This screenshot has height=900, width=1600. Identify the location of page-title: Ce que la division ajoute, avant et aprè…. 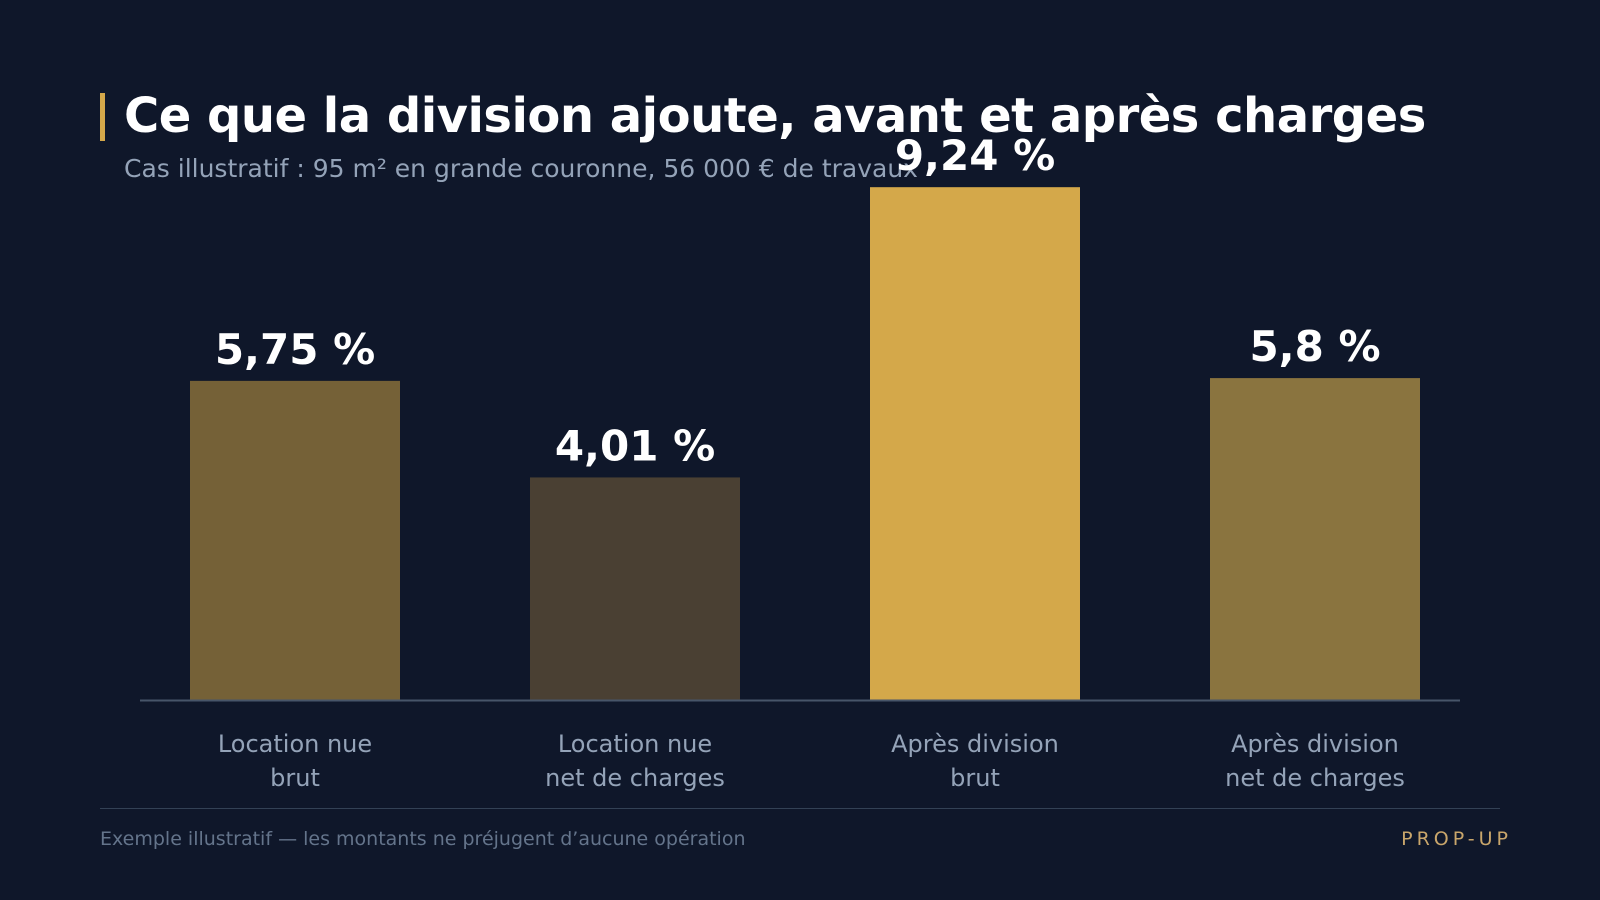
(775, 116).